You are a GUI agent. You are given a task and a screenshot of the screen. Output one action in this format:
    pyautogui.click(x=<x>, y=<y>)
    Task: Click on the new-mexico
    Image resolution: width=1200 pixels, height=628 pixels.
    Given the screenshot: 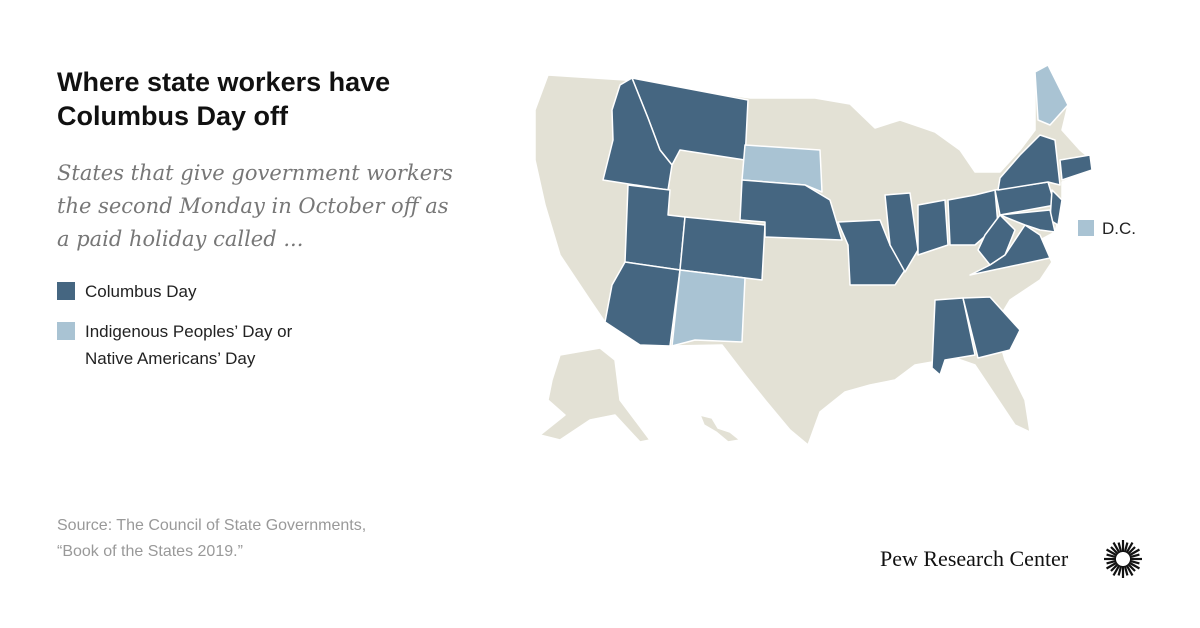 What is the action you would take?
    pyautogui.click(x=708, y=308)
    